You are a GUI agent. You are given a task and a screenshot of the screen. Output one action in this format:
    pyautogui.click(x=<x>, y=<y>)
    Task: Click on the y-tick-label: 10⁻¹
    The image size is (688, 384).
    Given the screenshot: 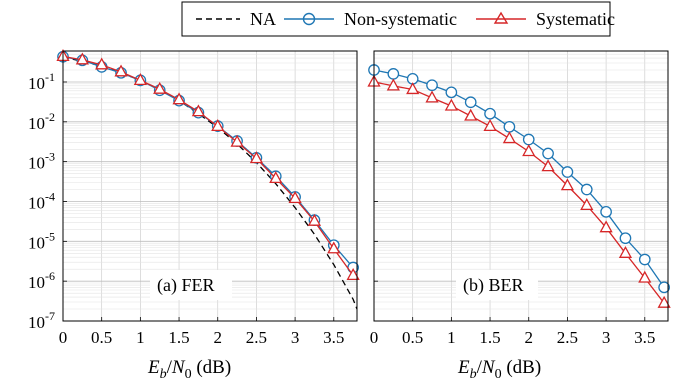 What is the action you would take?
    pyautogui.click(x=41, y=81)
    